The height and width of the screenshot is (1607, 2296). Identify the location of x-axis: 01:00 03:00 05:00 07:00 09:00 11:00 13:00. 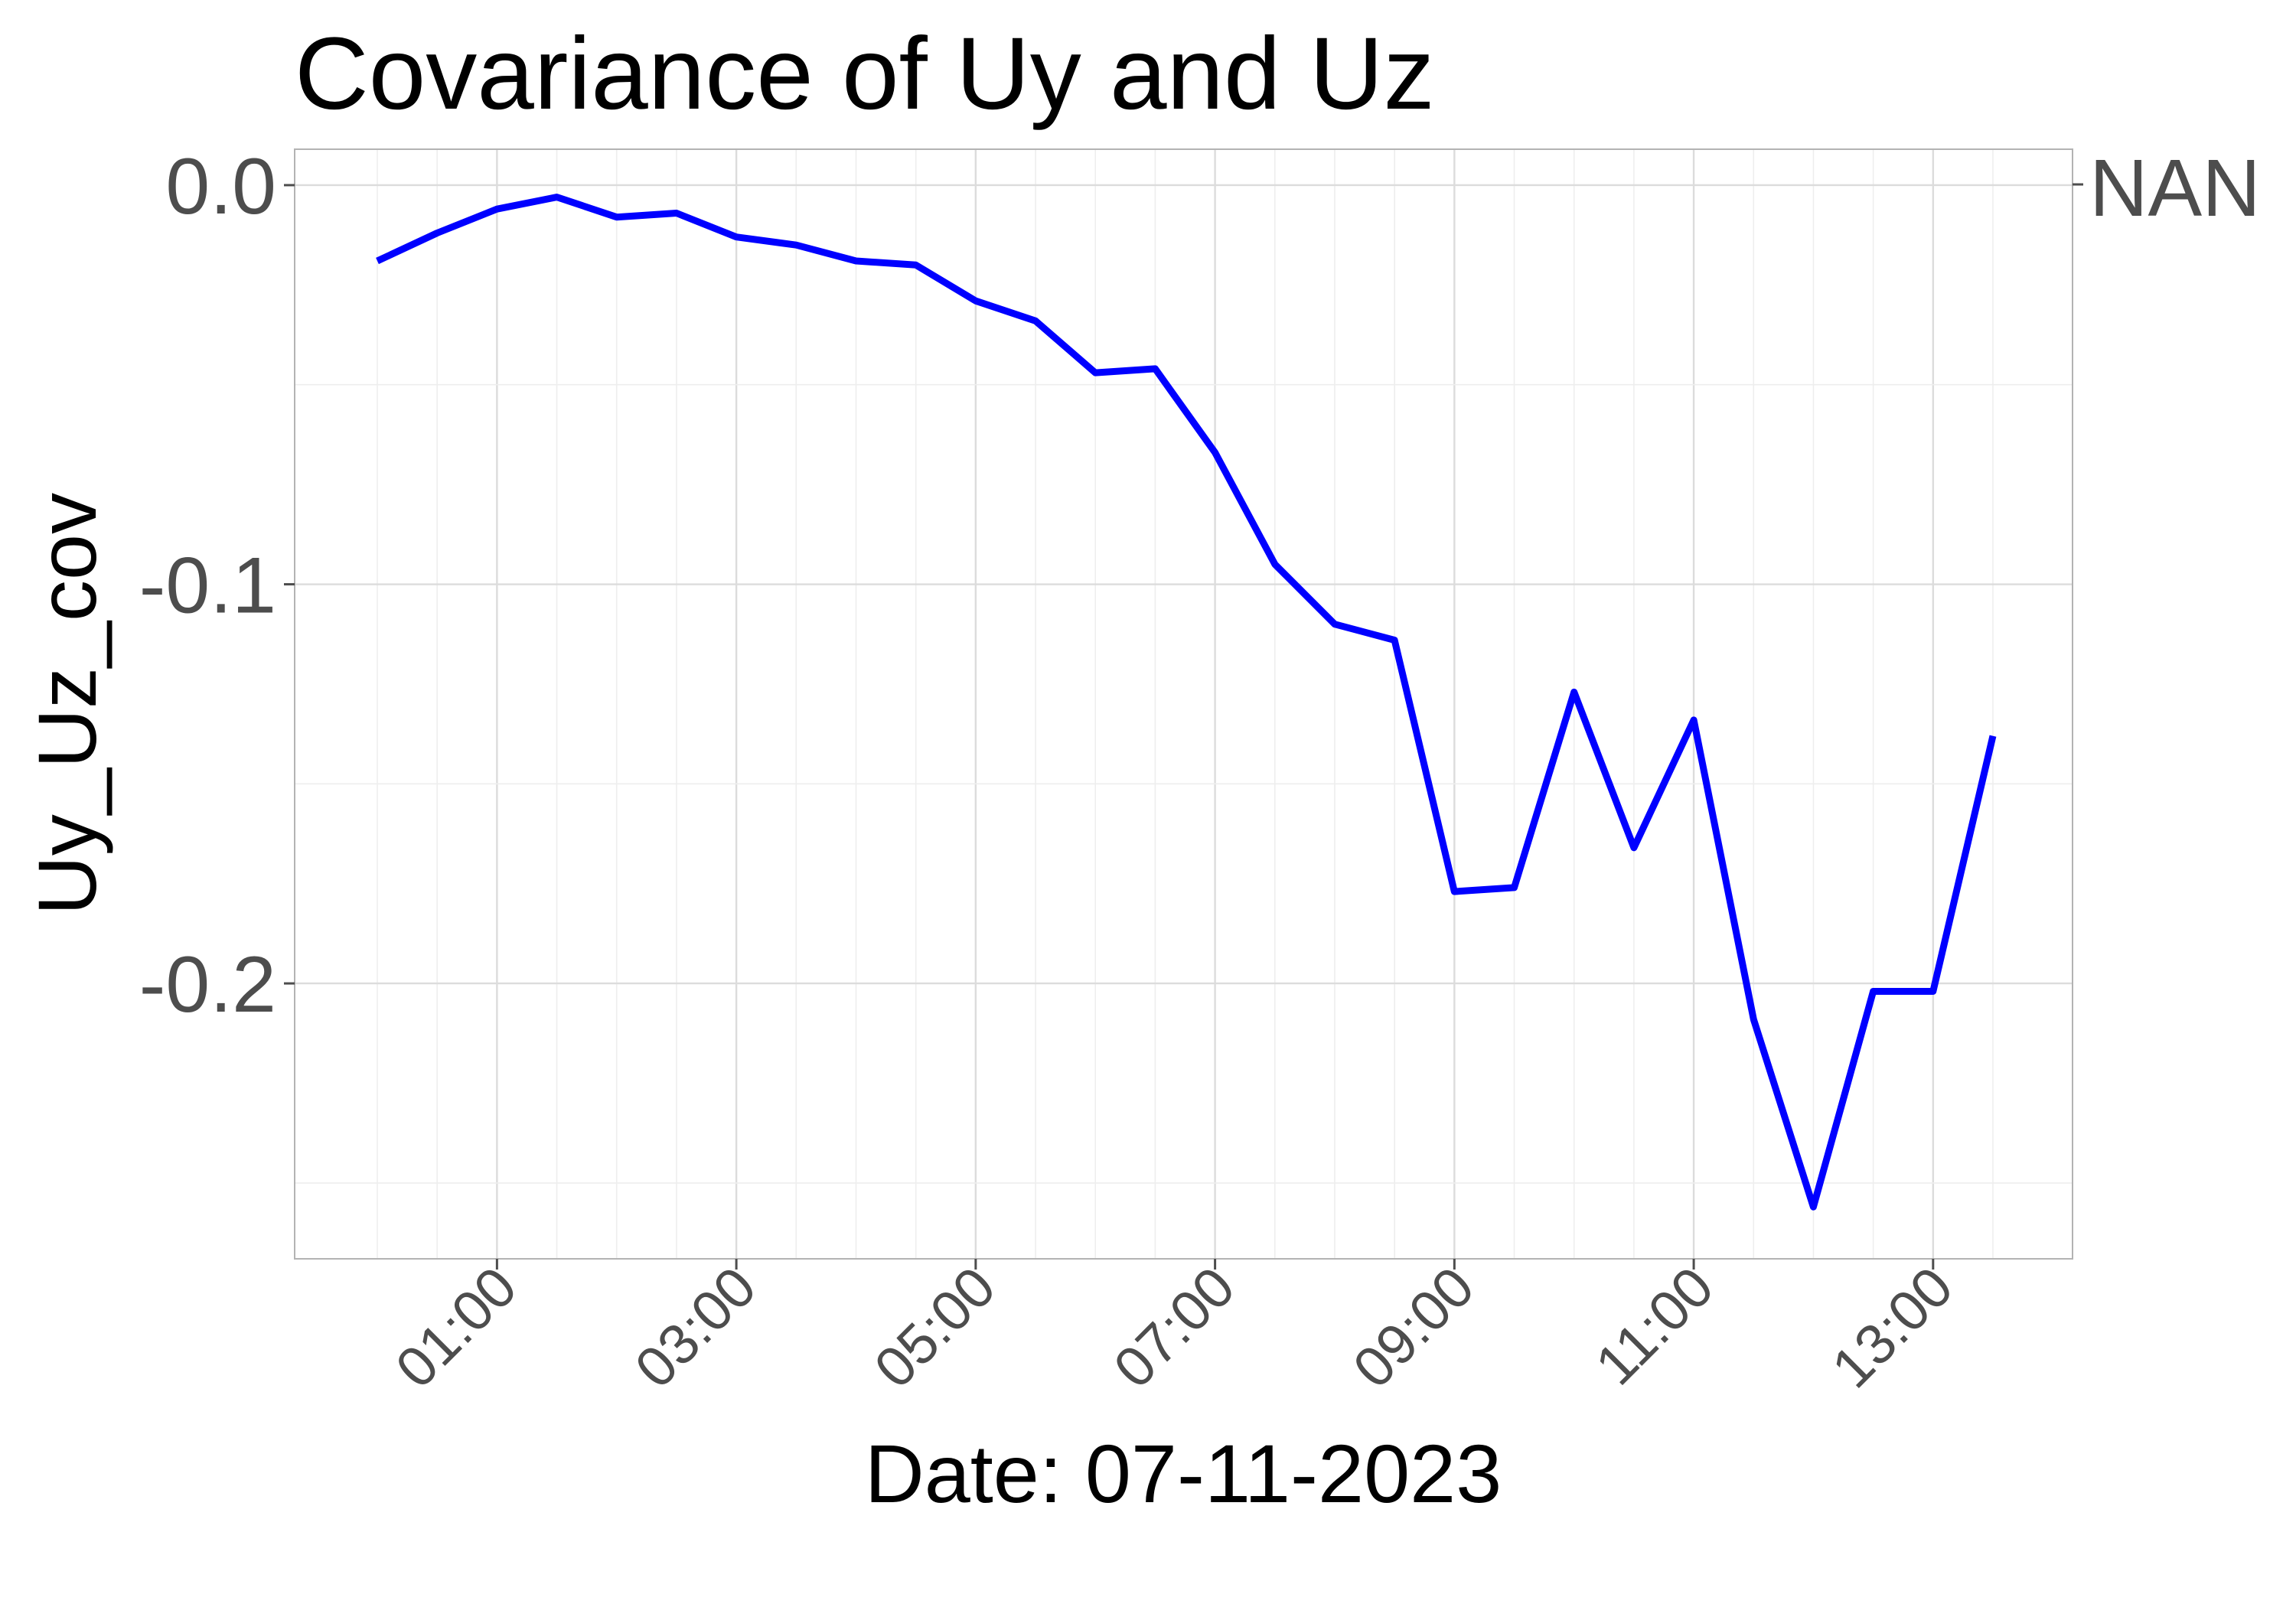
(1174, 1327).